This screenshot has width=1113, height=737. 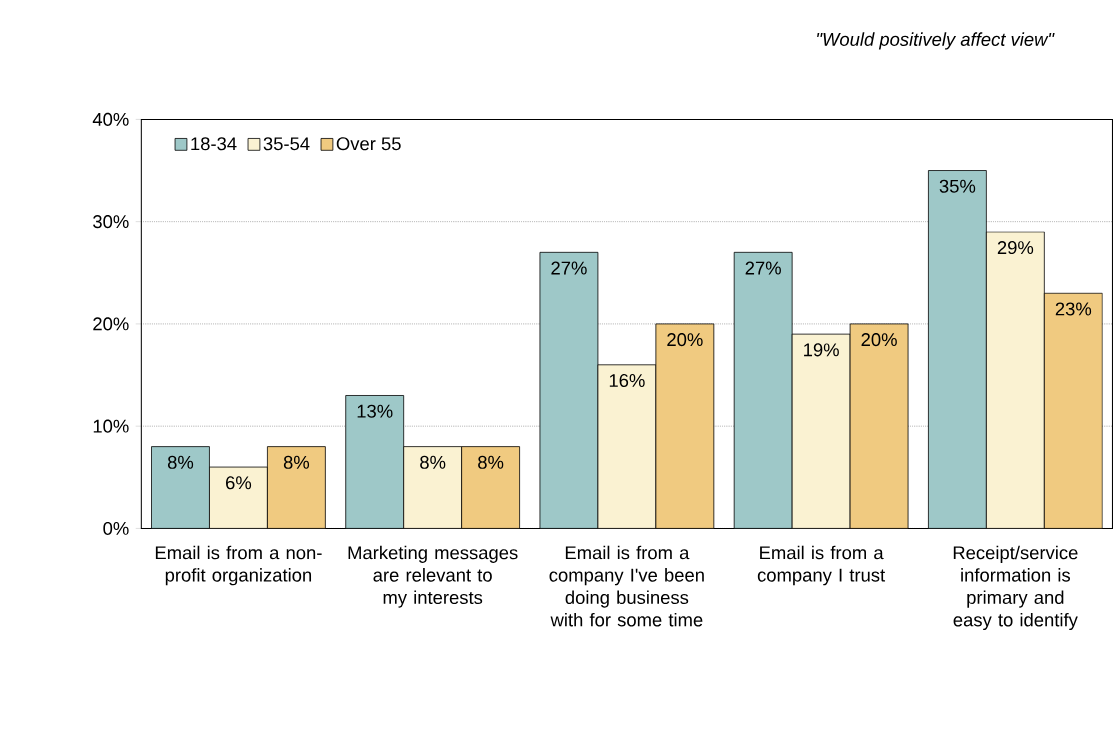 I want to click on data-label: 23%, so click(x=1073, y=309).